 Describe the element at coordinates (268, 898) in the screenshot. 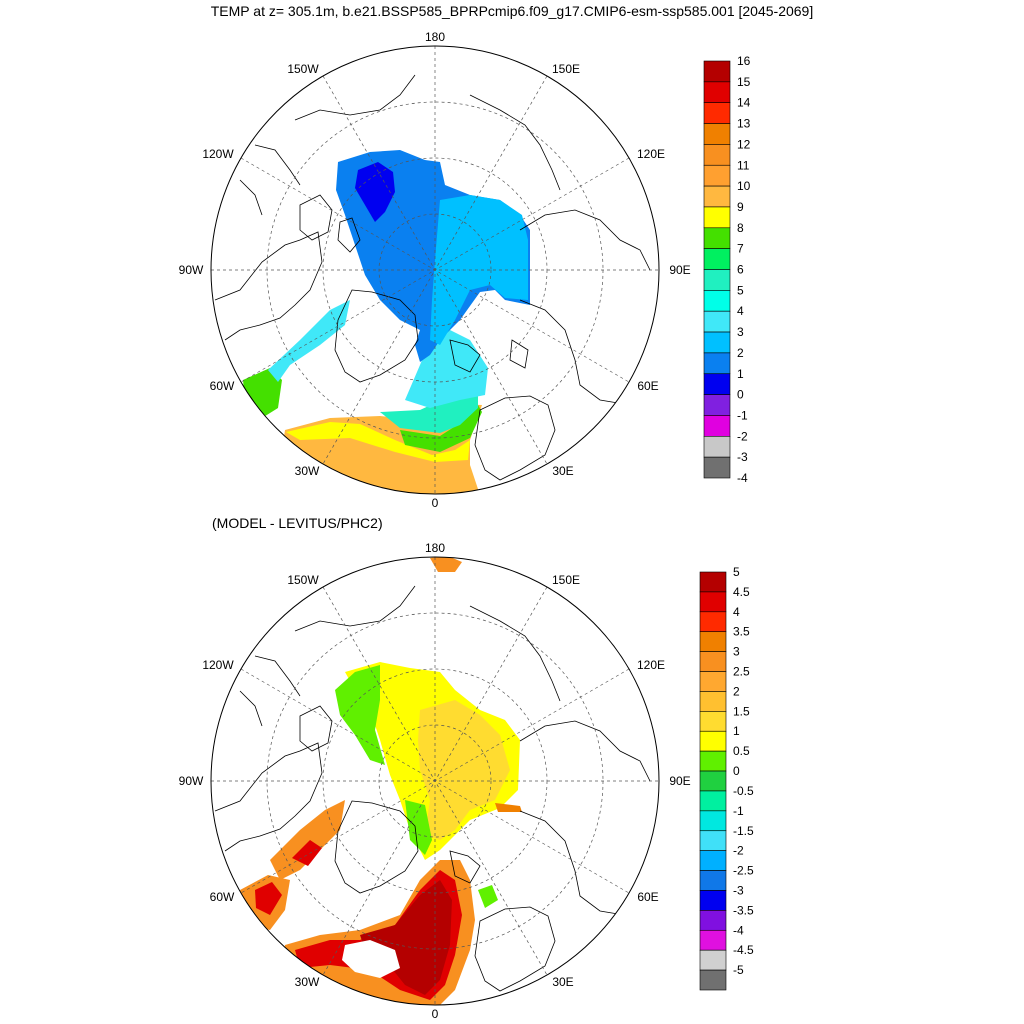

I see `diff-labrador-red` at that location.